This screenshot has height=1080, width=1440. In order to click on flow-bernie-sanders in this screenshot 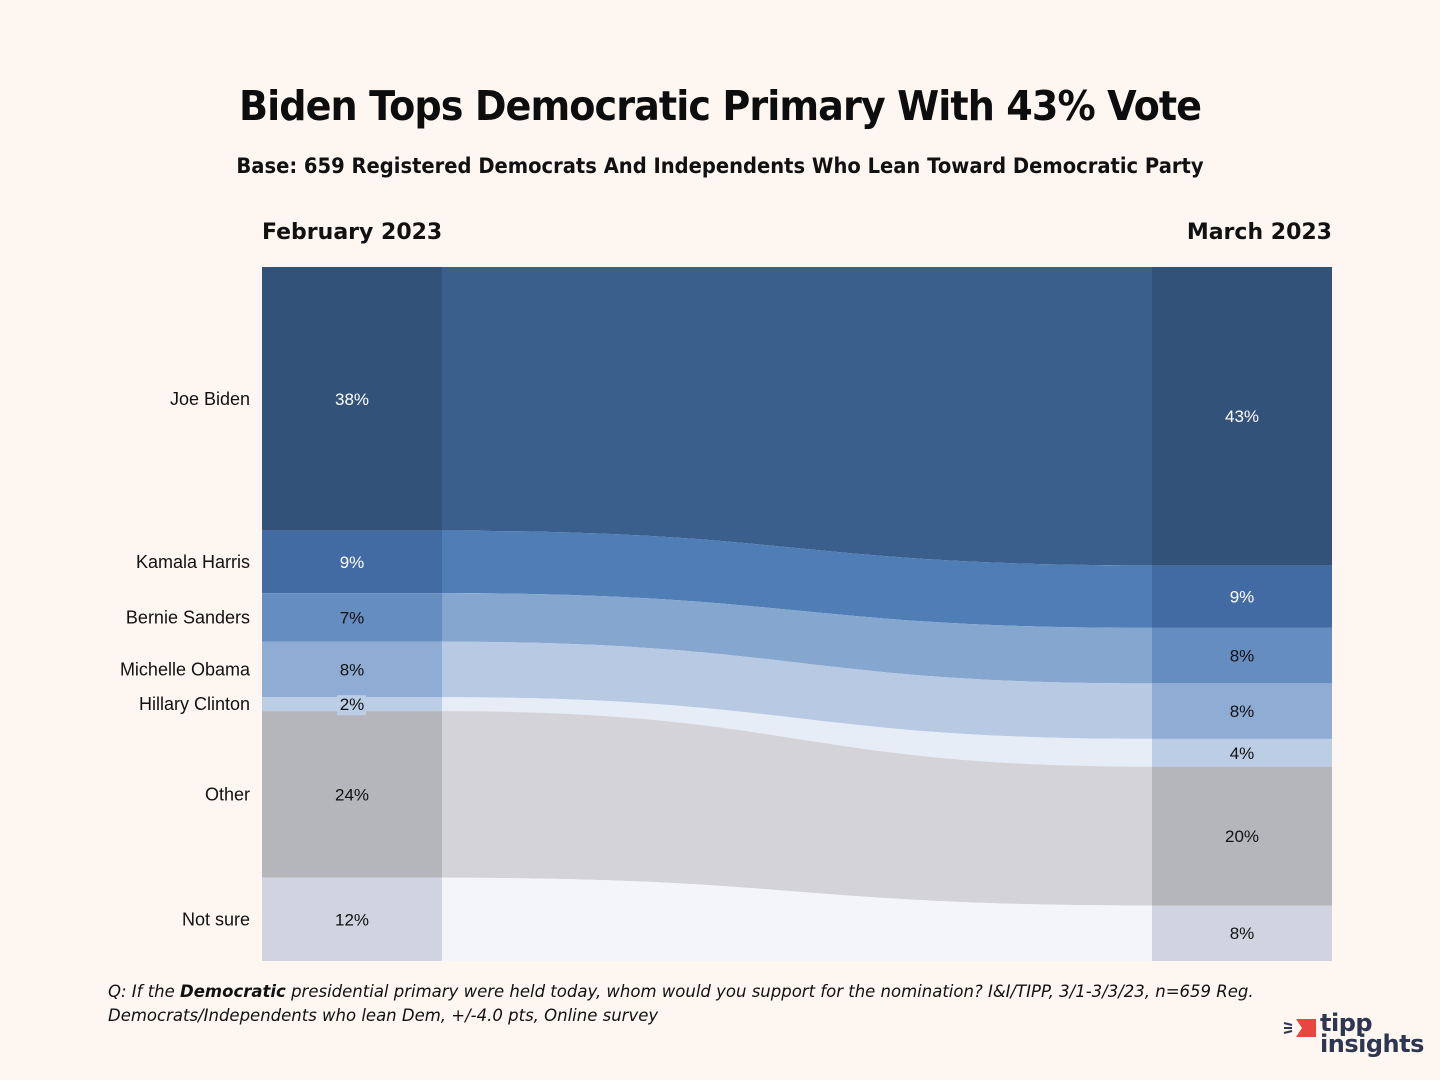, I will do `click(797, 638)`.